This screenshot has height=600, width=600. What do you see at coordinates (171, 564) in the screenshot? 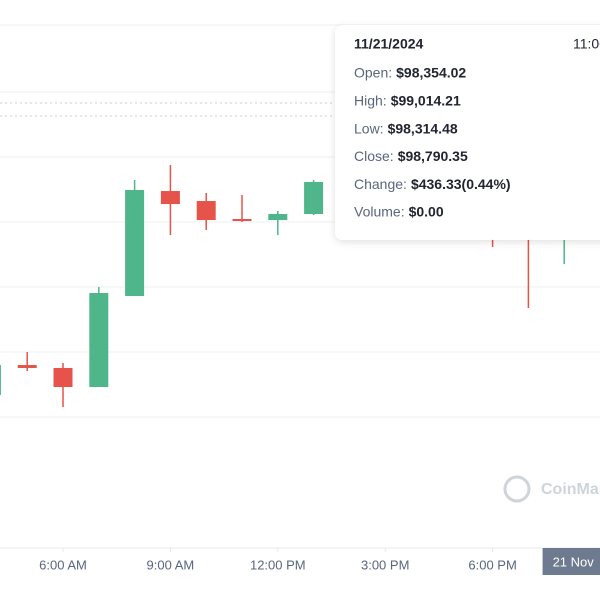
I see `x-tick-label: 9:00 AM` at bounding box center [171, 564].